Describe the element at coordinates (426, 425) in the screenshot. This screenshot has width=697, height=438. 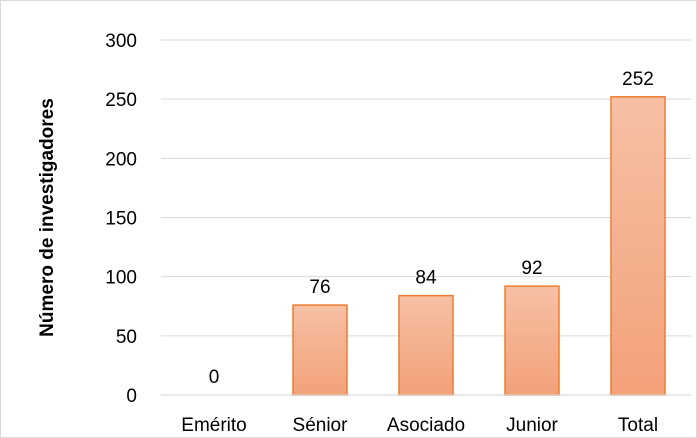
I see `x-tick-label: Asociado` at that location.